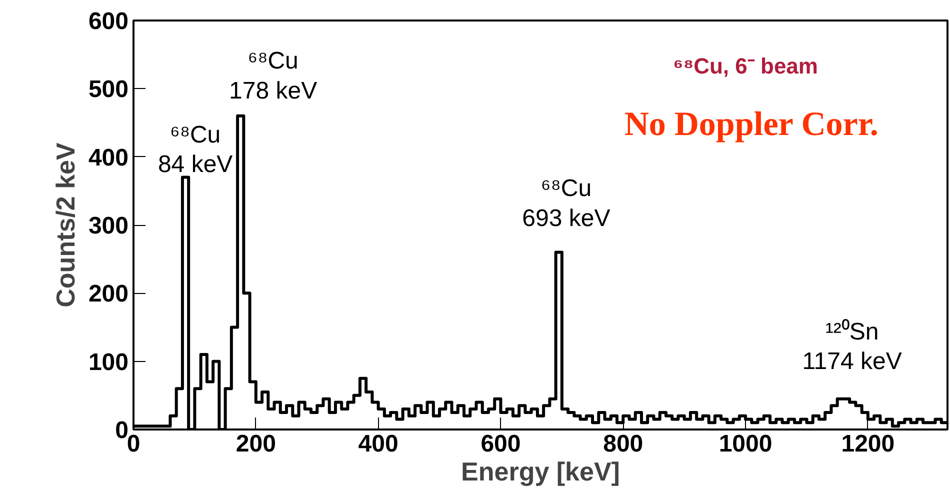  I want to click on annotation: ¹²⁰Sn 1174 keV, so click(852, 346).